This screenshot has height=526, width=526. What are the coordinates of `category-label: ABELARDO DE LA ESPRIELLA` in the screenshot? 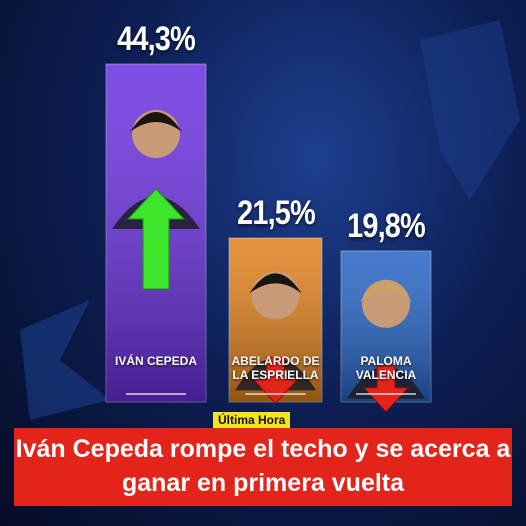 It's located at (275, 368).